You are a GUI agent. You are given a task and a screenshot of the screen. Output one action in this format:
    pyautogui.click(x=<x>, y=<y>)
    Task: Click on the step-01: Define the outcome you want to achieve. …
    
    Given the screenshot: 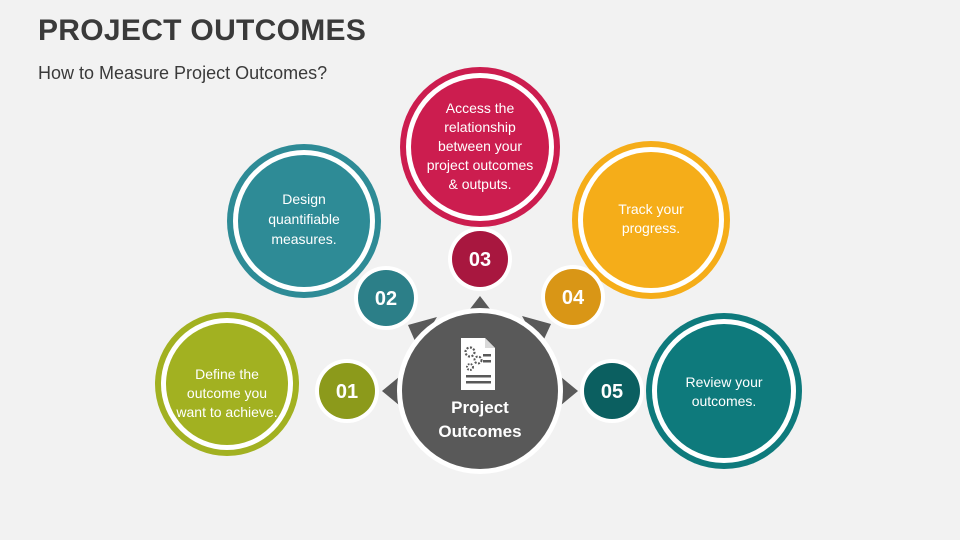 What is the action you would take?
    pyautogui.click(x=267, y=384)
    